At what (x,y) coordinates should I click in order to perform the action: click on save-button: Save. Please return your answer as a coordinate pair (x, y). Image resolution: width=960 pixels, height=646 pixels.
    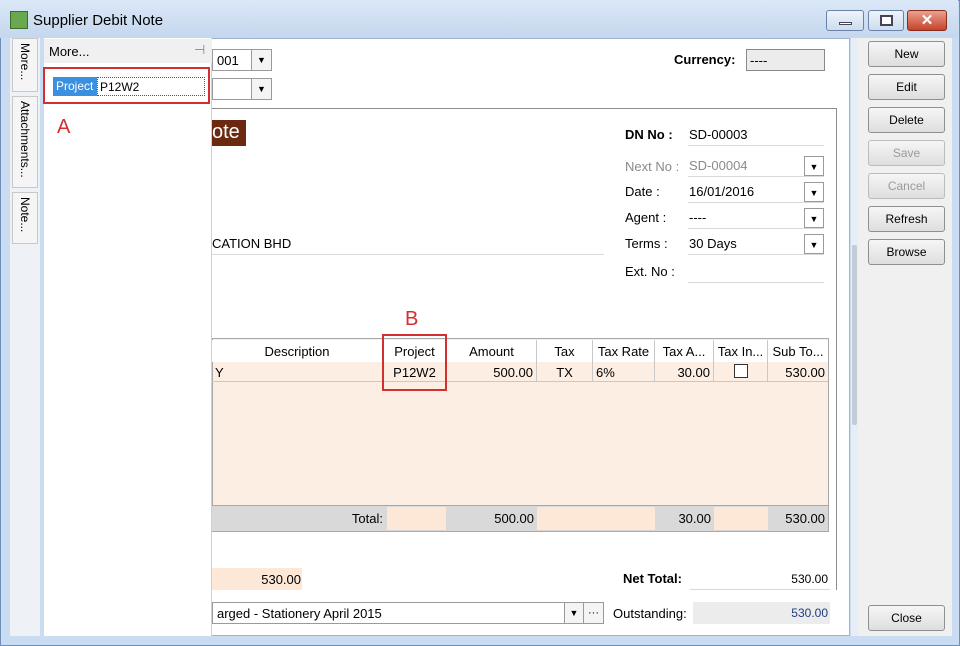
    Looking at the image, I should click on (906, 153).